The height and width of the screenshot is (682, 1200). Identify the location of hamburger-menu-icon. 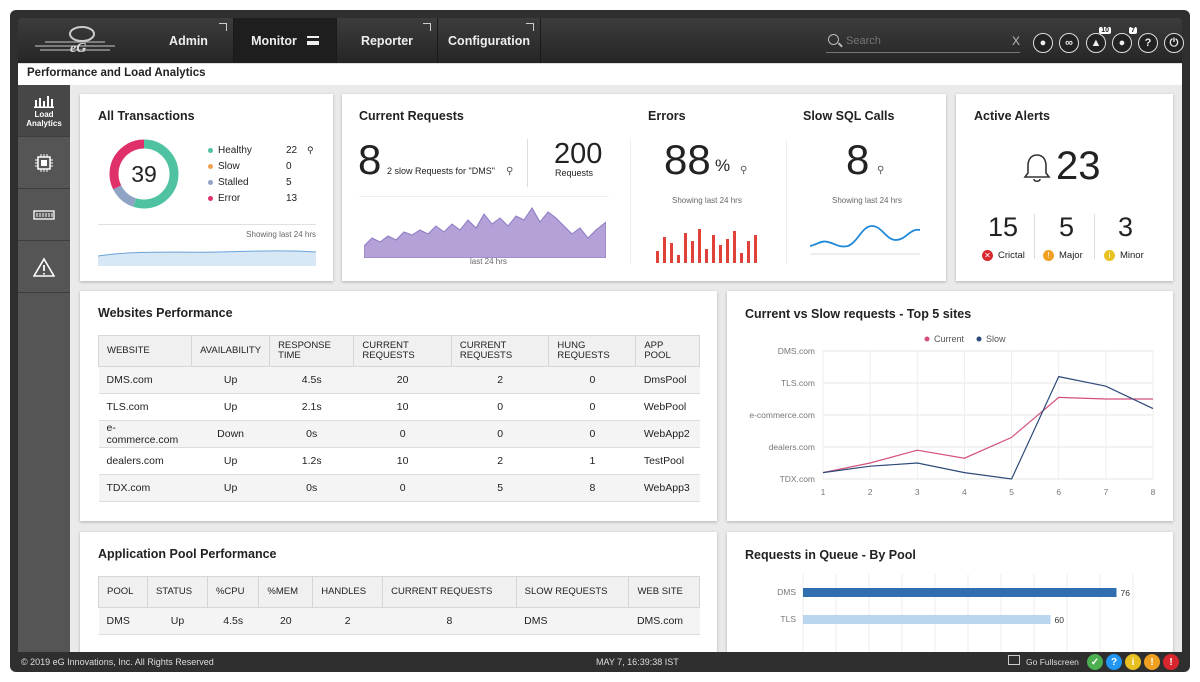
(312, 40).